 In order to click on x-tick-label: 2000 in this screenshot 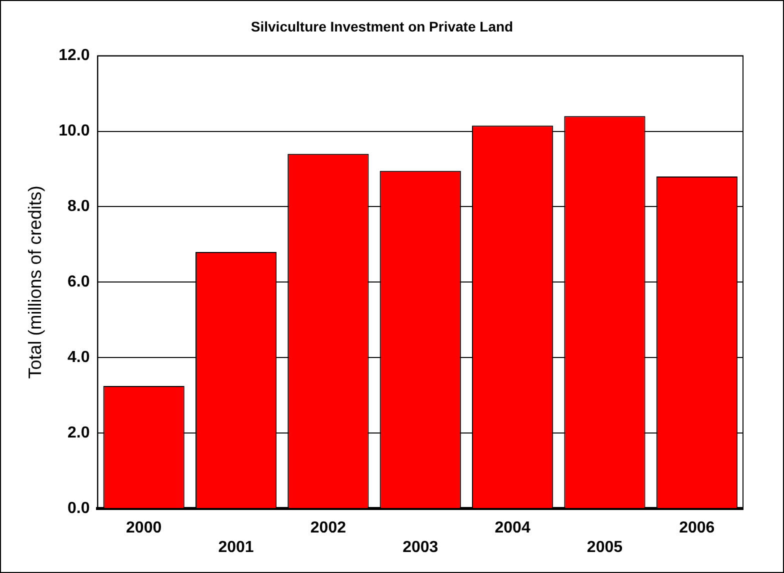, I will do `click(144, 528)`.